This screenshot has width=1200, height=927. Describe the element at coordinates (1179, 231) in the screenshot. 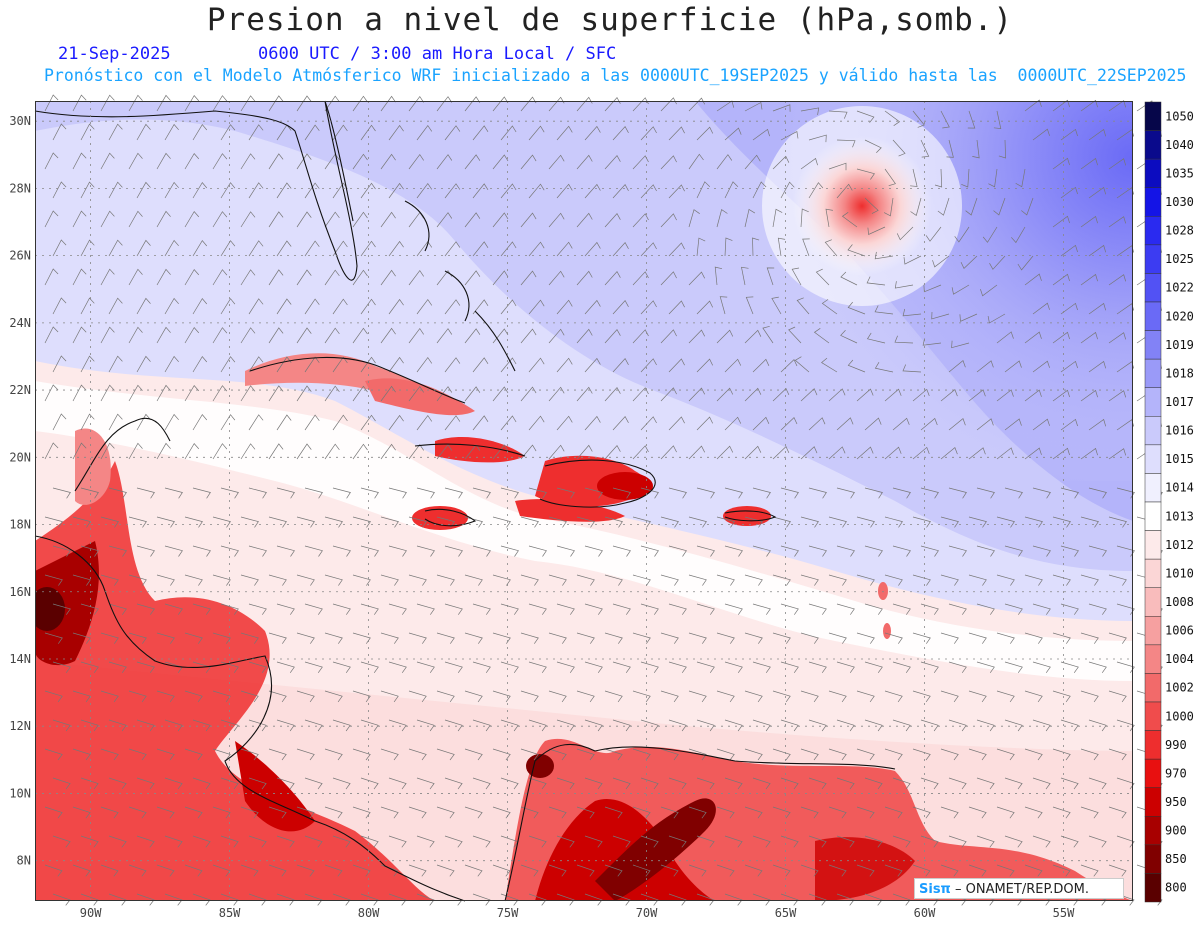

I see `colorbar-label: 1028` at that location.